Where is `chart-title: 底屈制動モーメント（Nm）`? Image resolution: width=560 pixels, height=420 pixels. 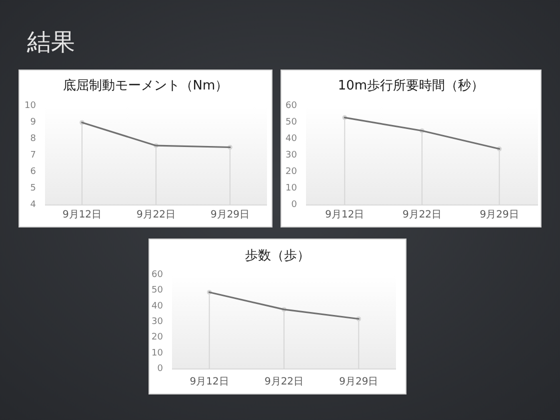 chart-title: 底屈制動モーメント（Nm） is located at coordinates (145, 86).